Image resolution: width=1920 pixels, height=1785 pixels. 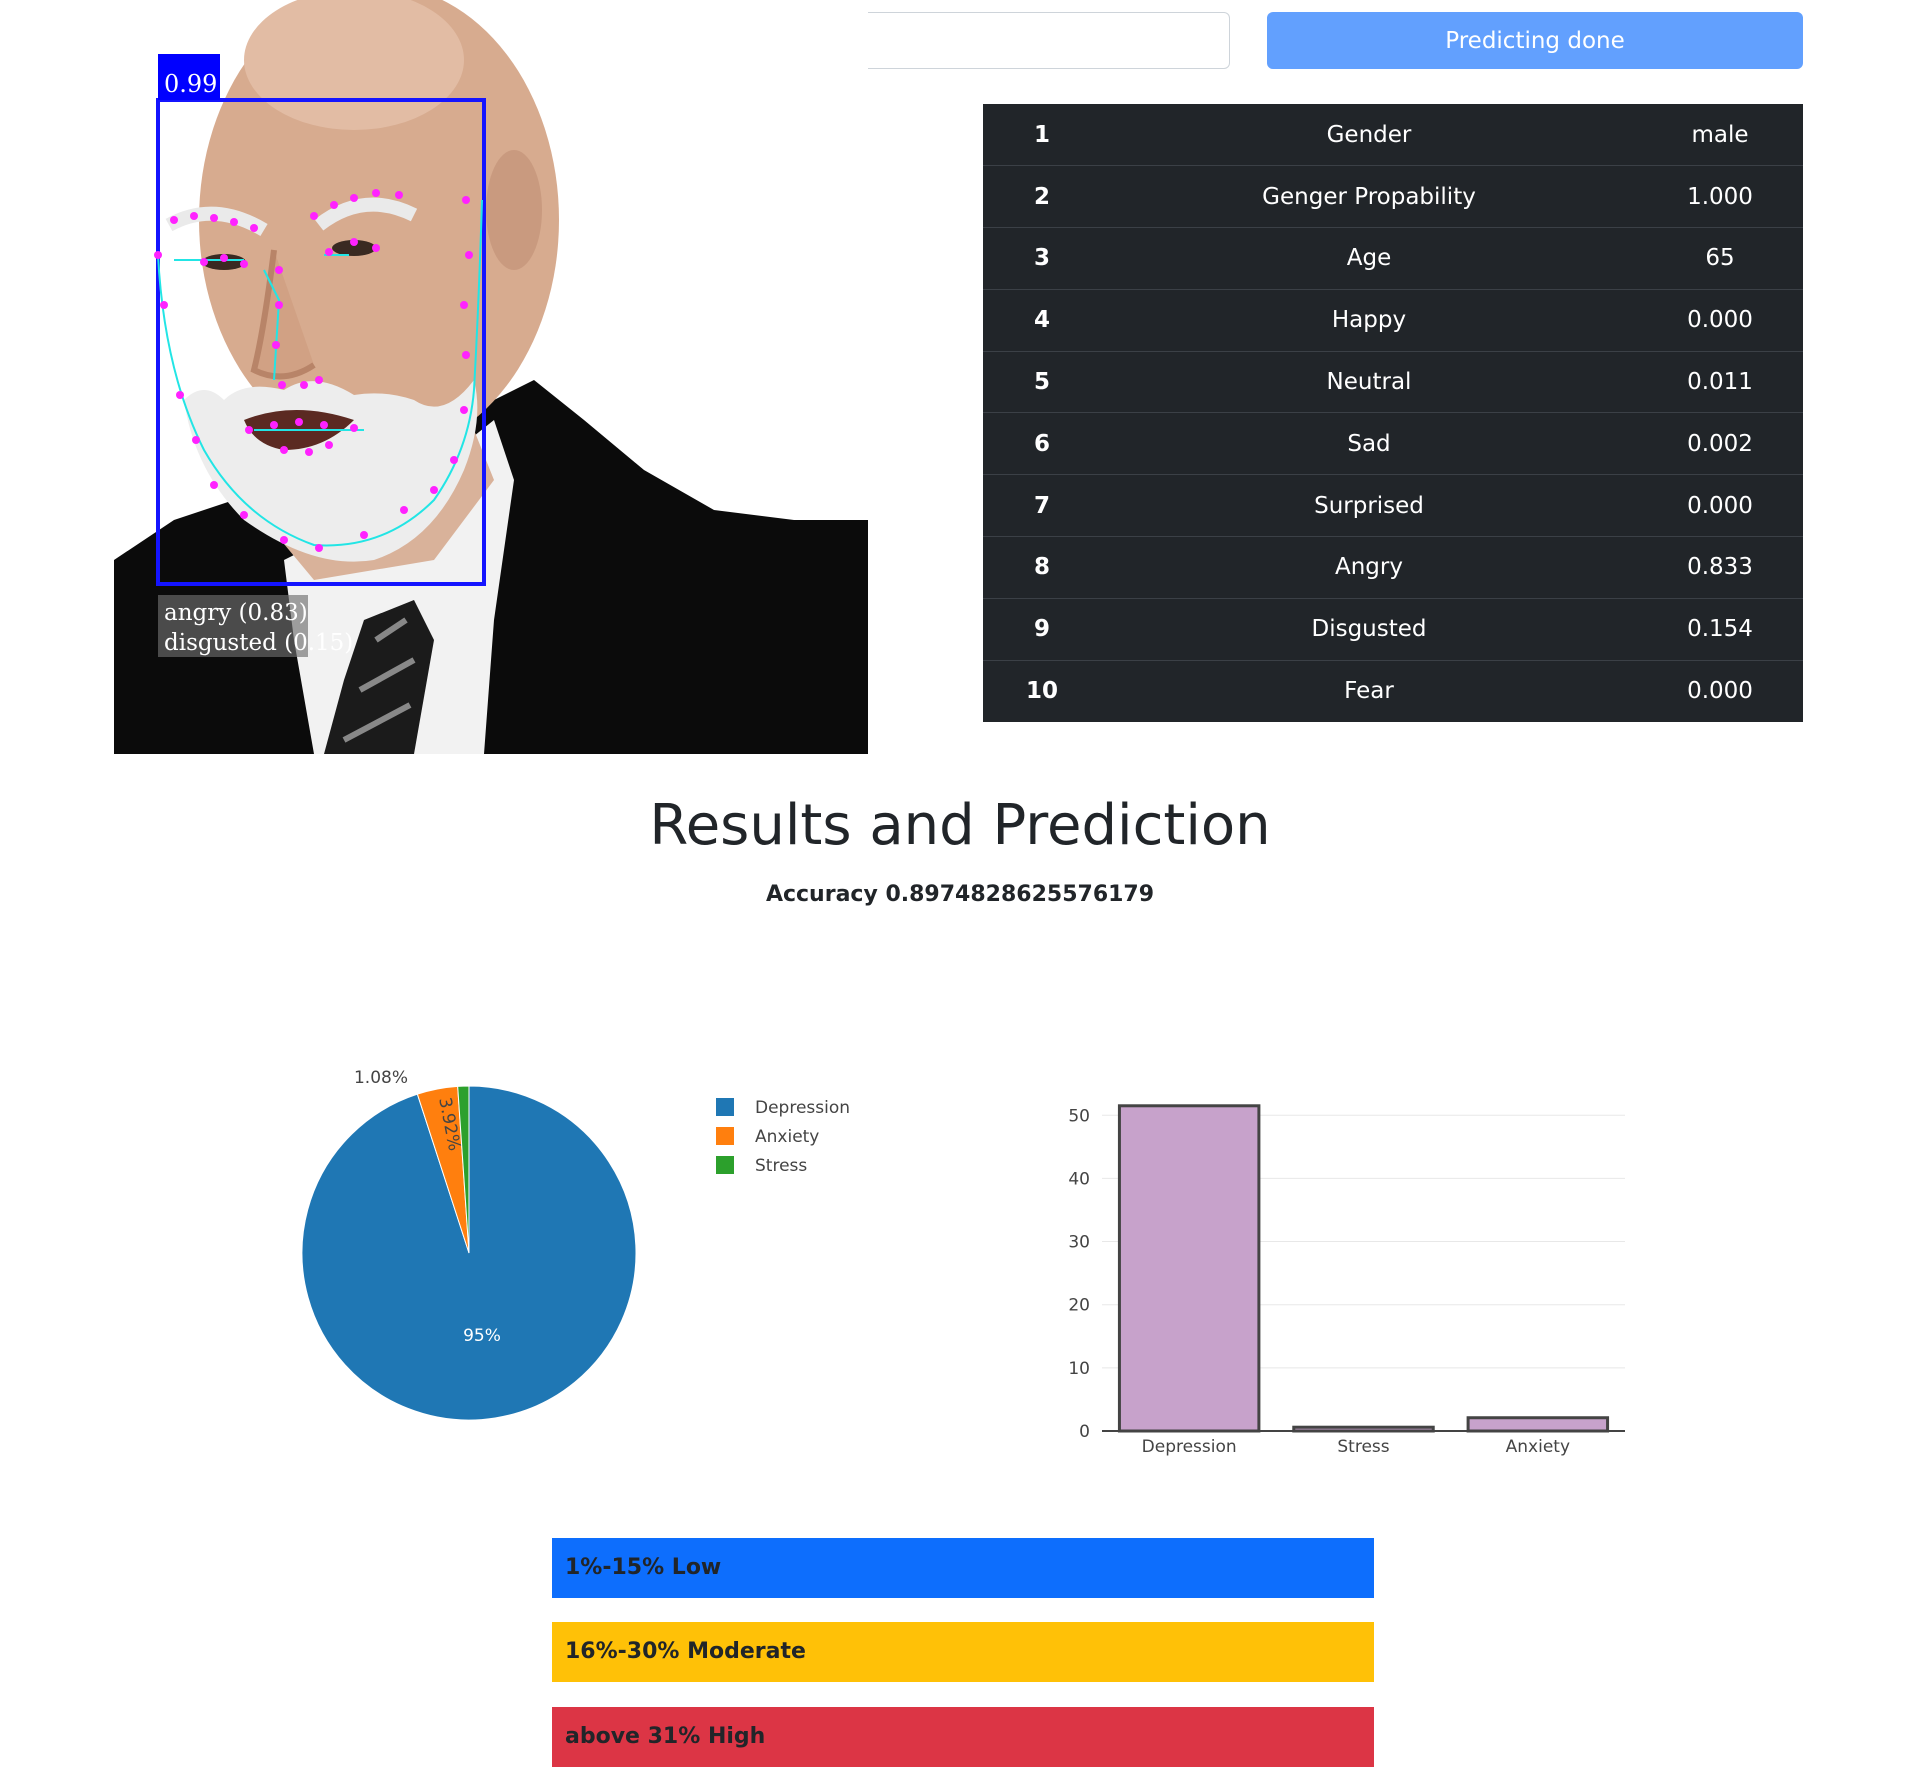 I want to click on table-row: 6 Sad 0.002, so click(x=1393, y=444).